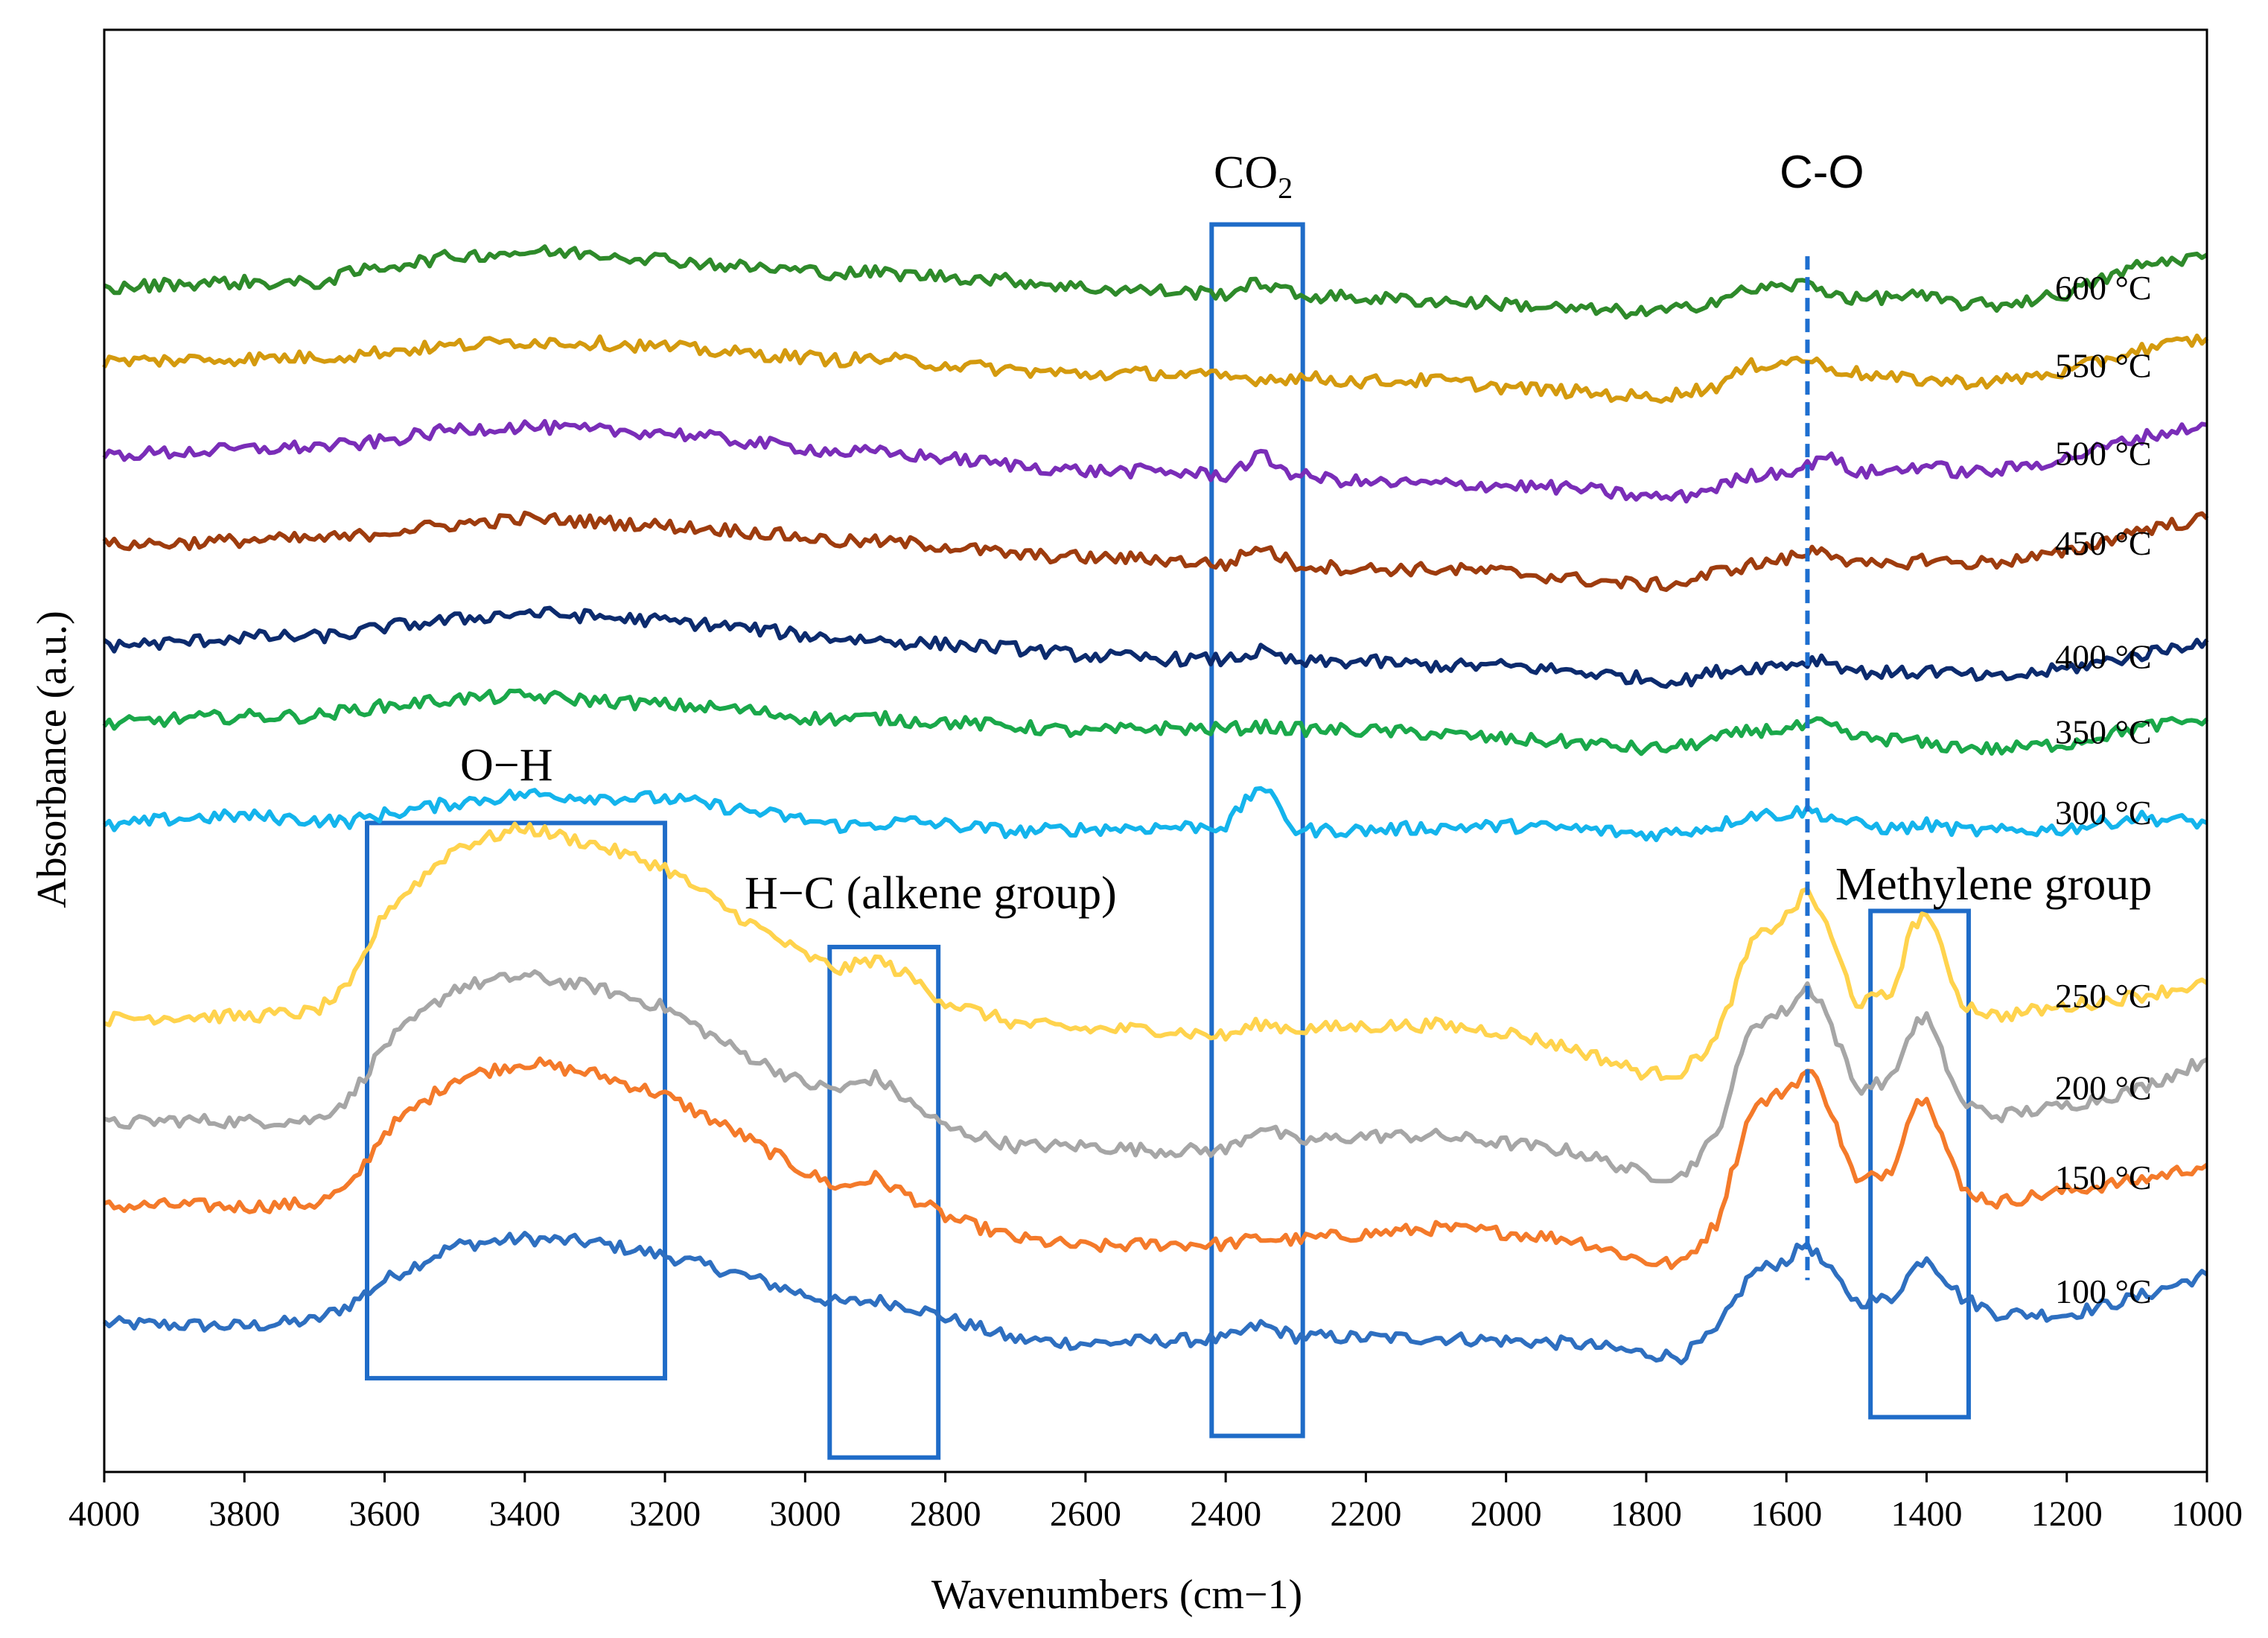 This screenshot has width=2268, height=1638. I want to click on x-tick-label: 1800, so click(1646, 1514).